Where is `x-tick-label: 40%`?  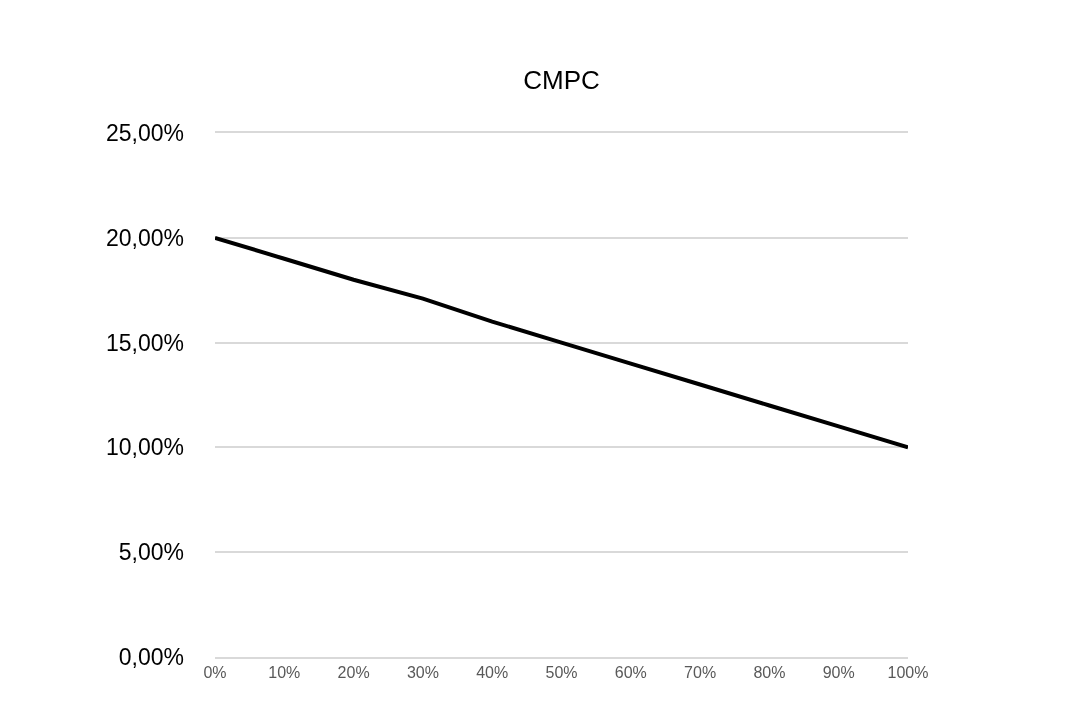 x-tick-label: 40% is located at coordinates (492, 672).